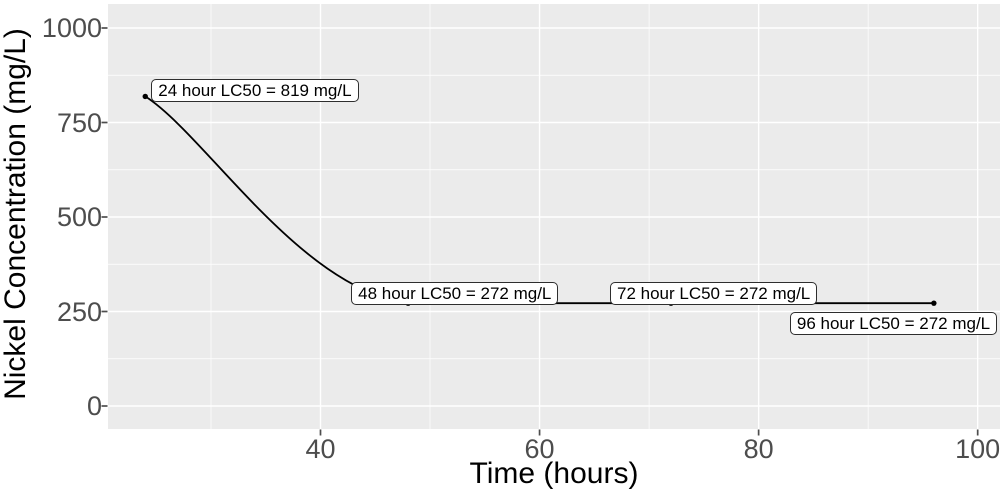  Describe the element at coordinates (16, 214) in the screenshot. I see `y-axis-title: Nickel Concentration (mg/L)` at that location.